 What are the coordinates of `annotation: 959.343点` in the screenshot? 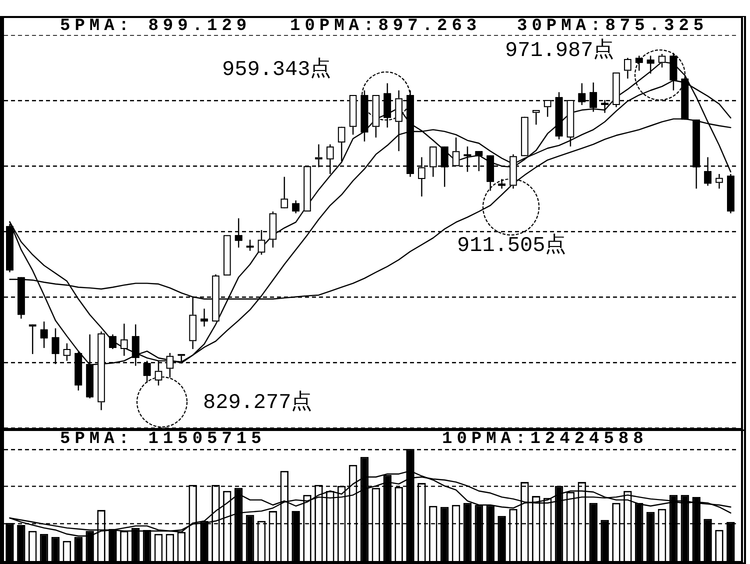 It's located at (277, 70).